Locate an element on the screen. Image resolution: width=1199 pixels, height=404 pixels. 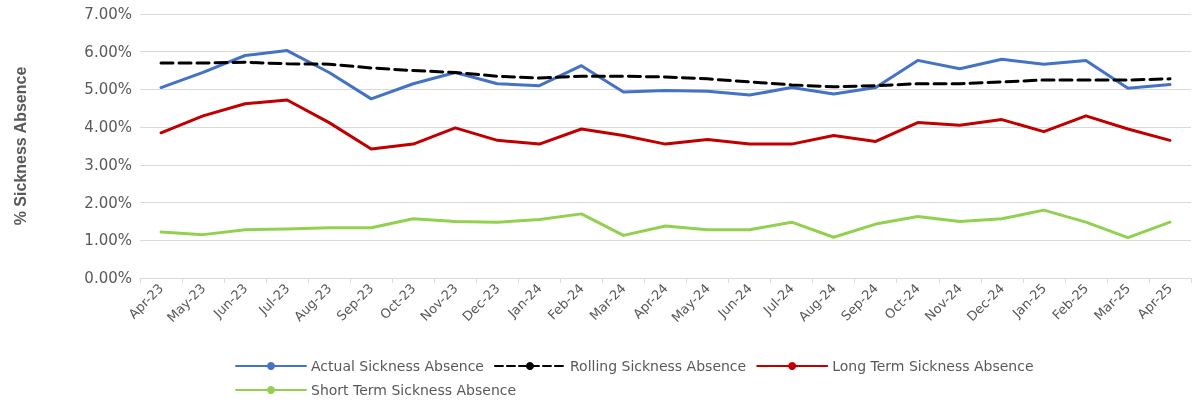
y-axis-title: % Sickness Absence is located at coordinates (20, 146).